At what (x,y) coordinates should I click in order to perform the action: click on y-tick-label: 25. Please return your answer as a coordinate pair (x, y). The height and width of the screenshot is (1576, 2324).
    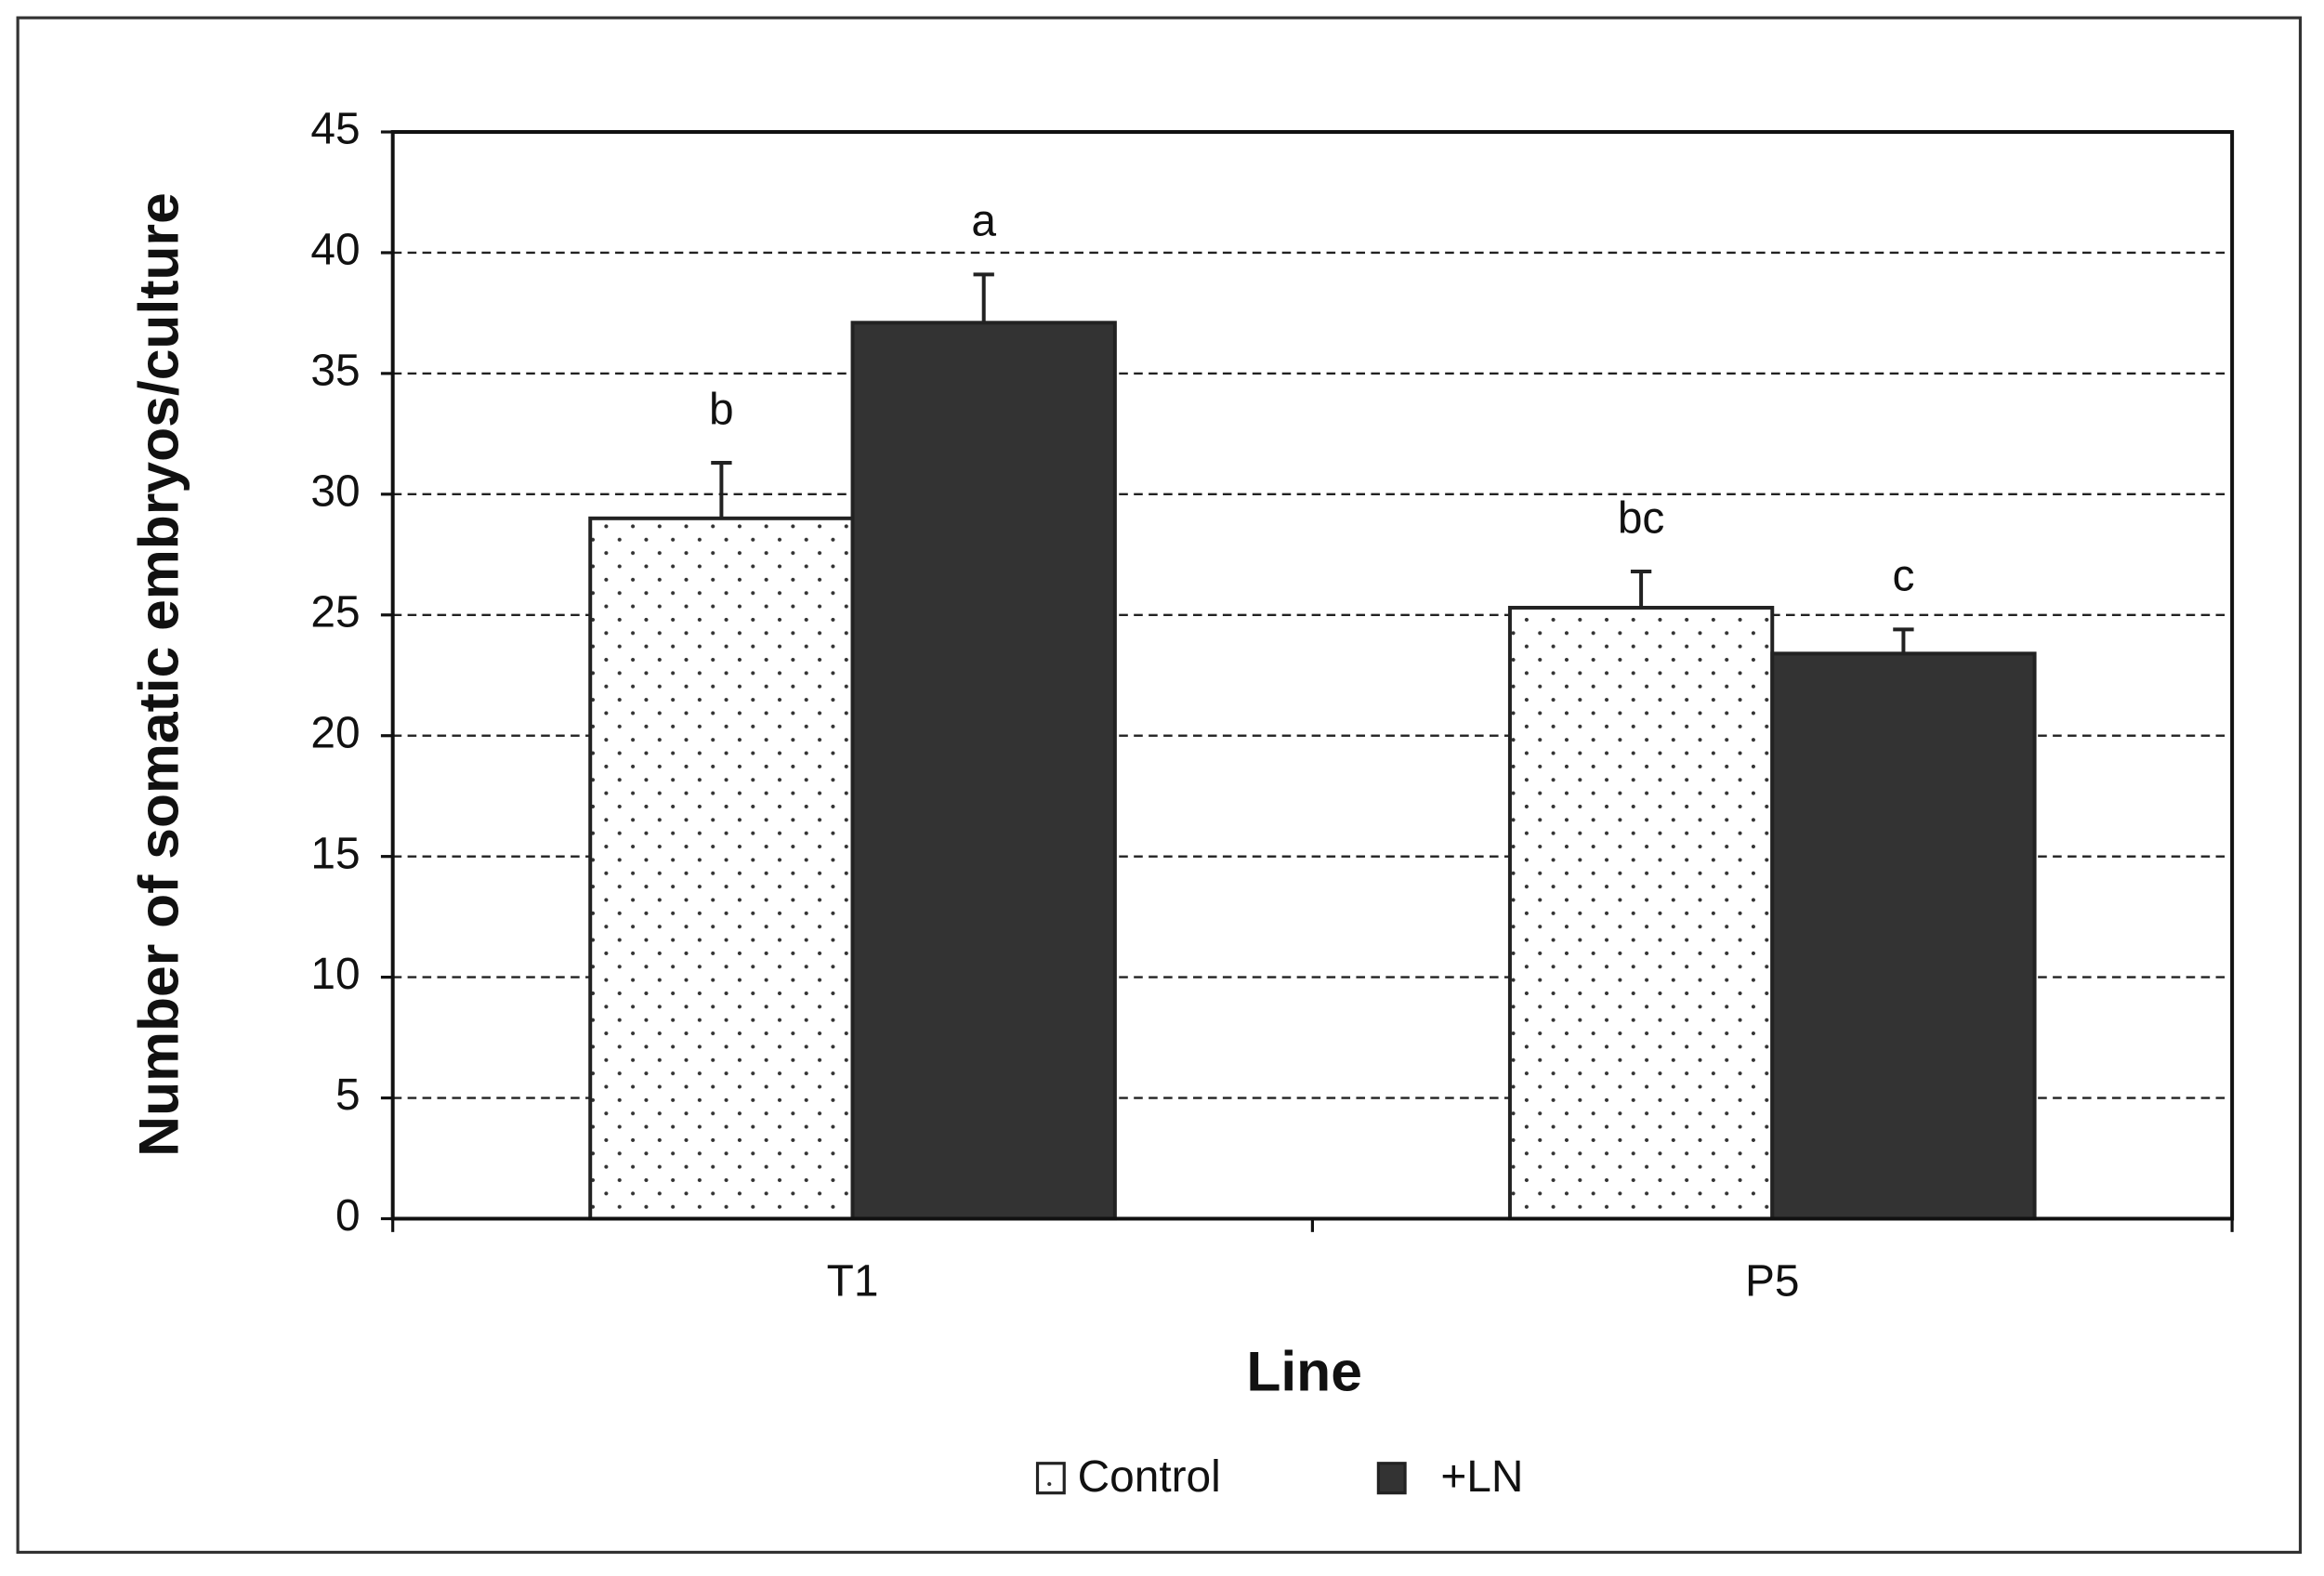
    Looking at the image, I should click on (335, 612).